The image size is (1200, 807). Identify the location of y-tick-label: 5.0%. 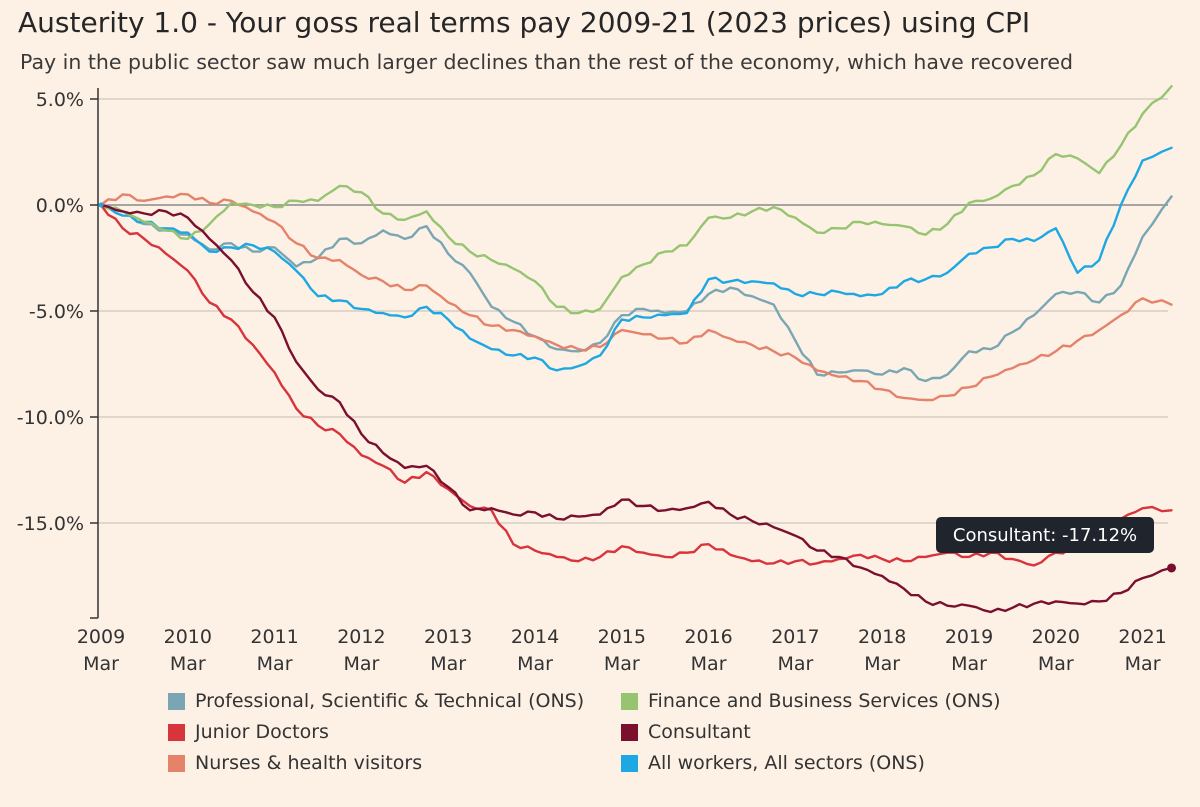
(60, 100).